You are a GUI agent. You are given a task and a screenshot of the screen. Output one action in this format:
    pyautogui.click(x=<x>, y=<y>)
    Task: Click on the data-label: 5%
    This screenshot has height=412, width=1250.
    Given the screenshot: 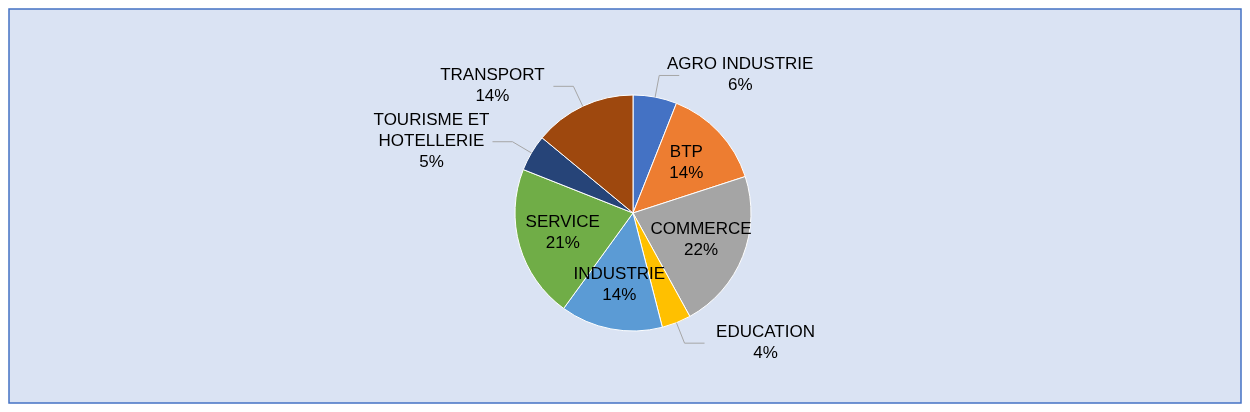 What is the action you would take?
    pyautogui.click(x=431, y=162)
    